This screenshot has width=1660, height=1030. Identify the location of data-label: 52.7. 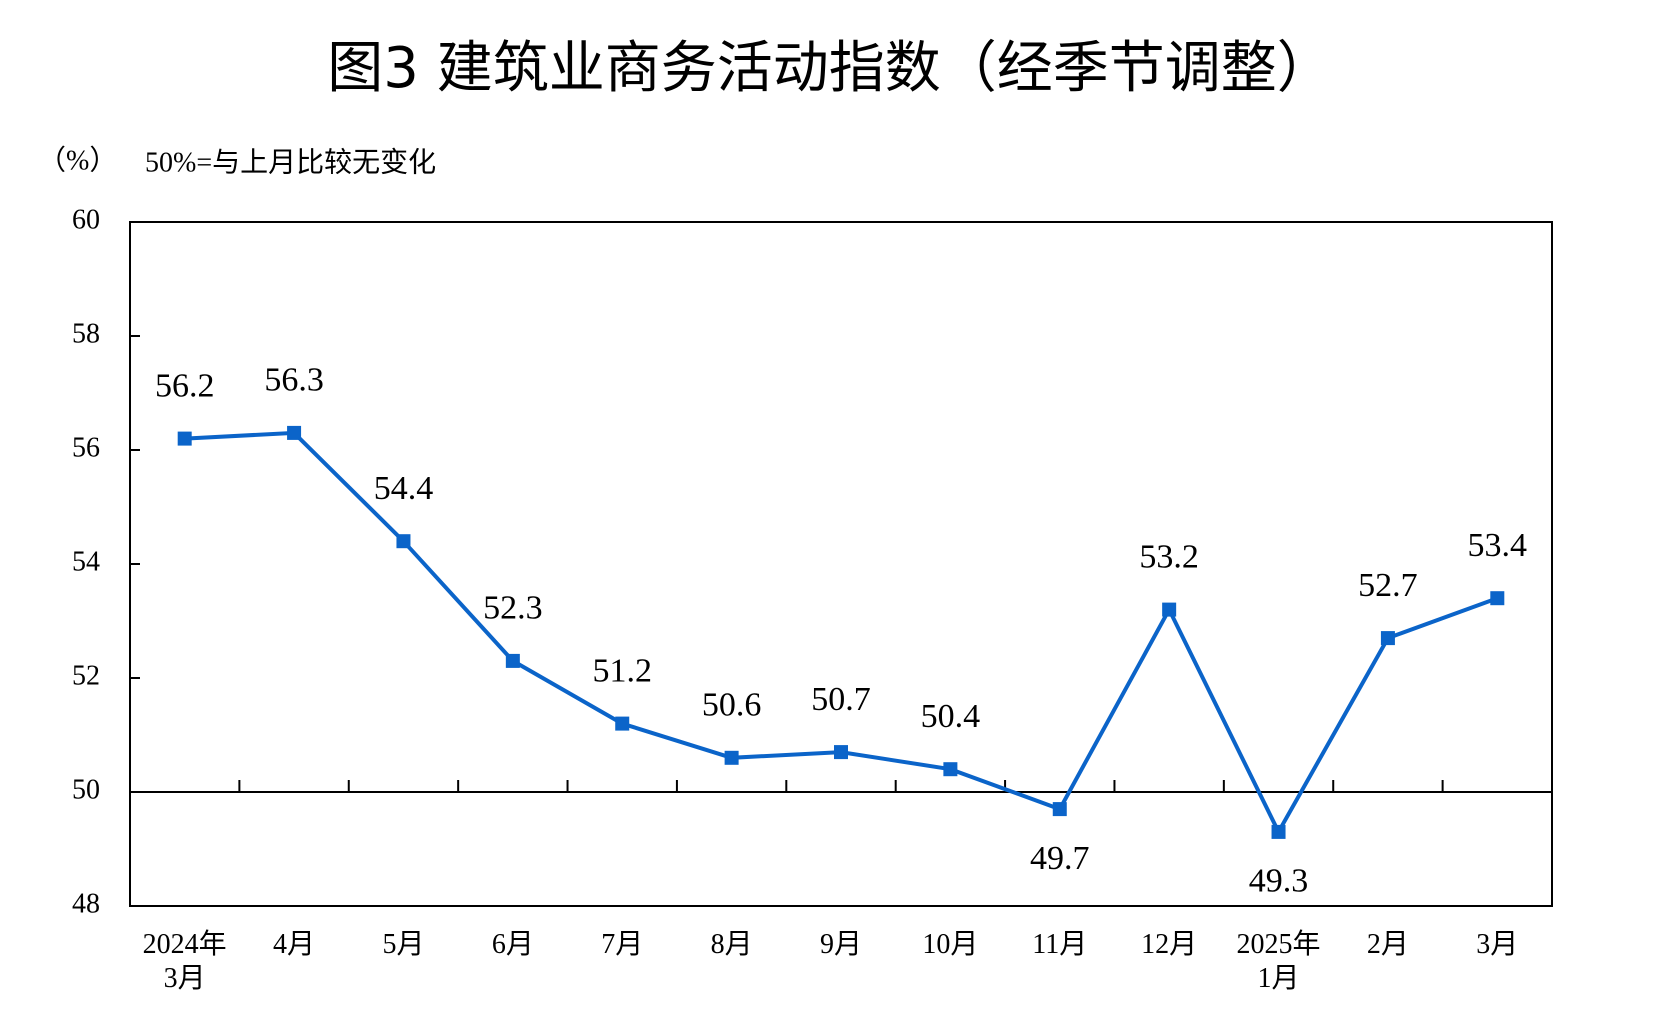
(1388, 585).